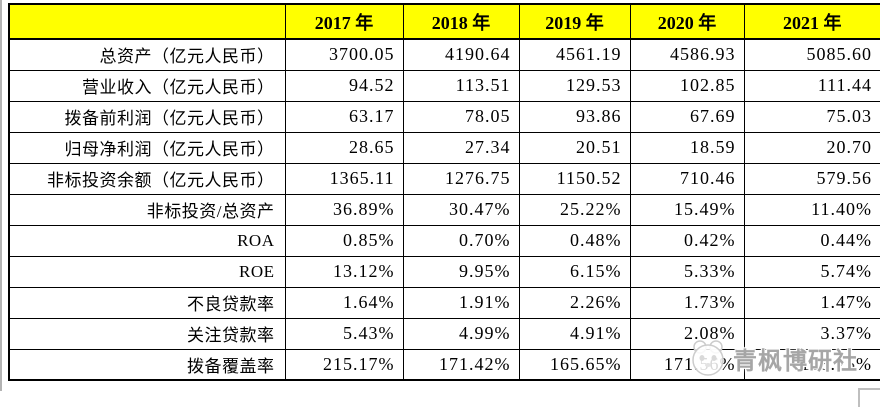  What do you see at coordinates (461, 240) in the screenshot?
I see `table-cell: 0.70%` at bounding box center [461, 240].